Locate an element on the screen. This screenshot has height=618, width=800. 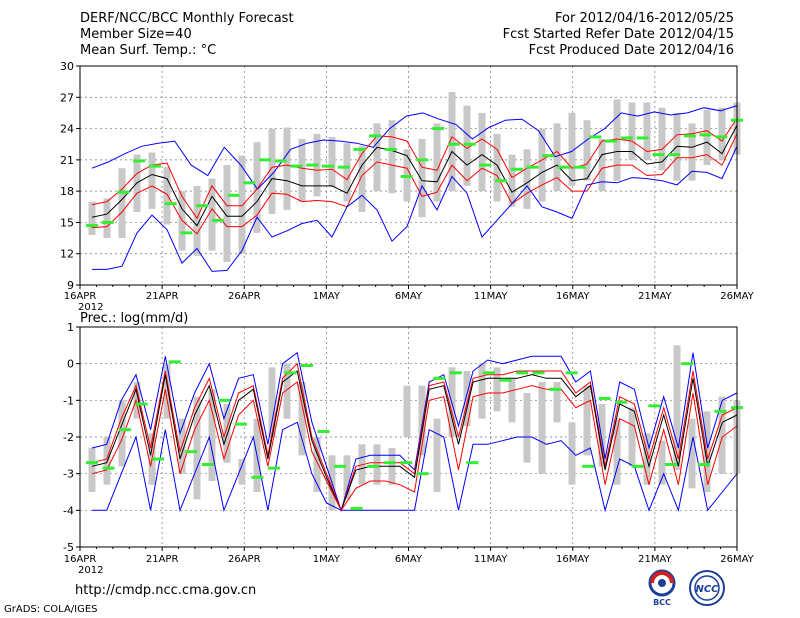
member-size-line: Member Size=40 is located at coordinates (136, 34).